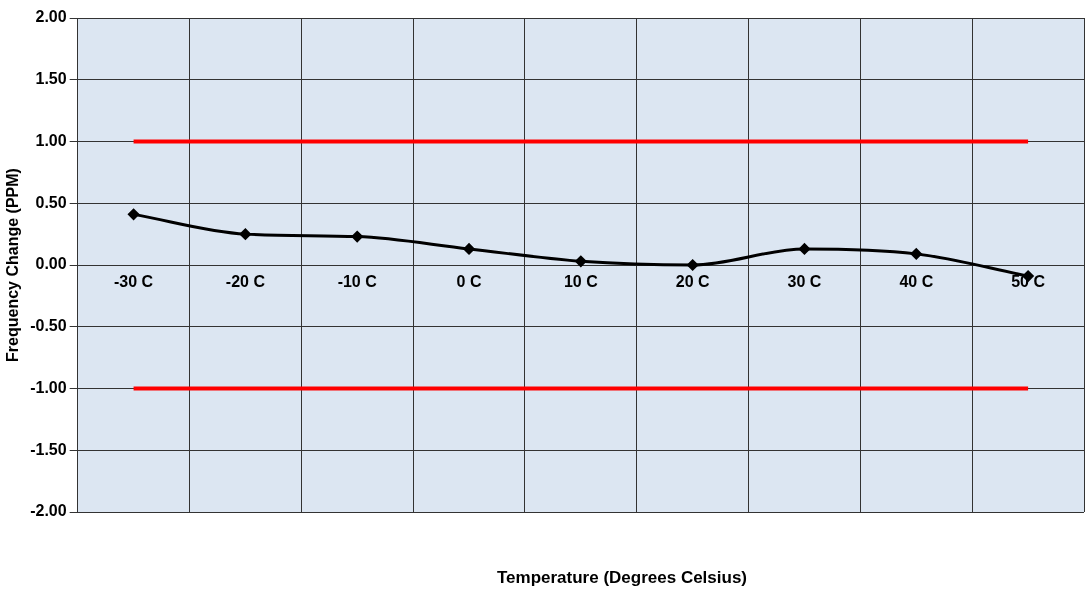  I want to click on x-tick-label: -10 C, so click(357, 282).